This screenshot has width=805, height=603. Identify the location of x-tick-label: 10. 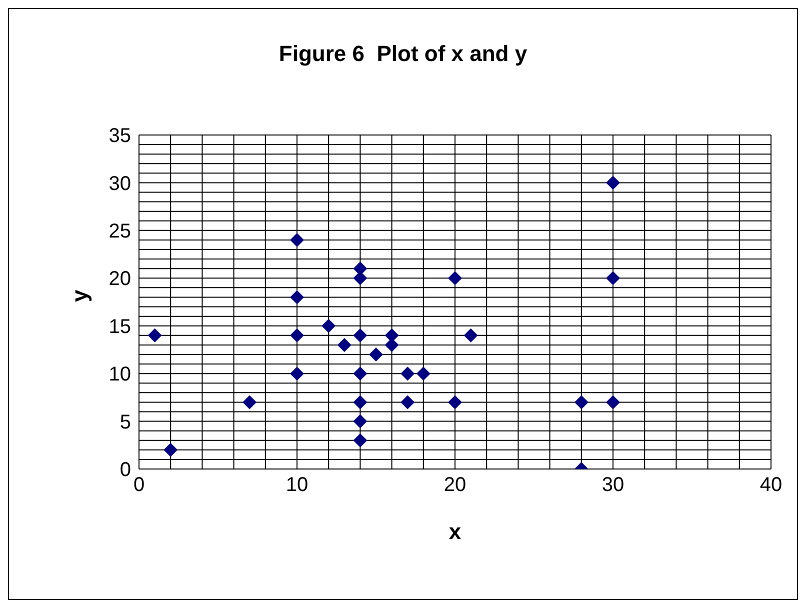
(297, 485).